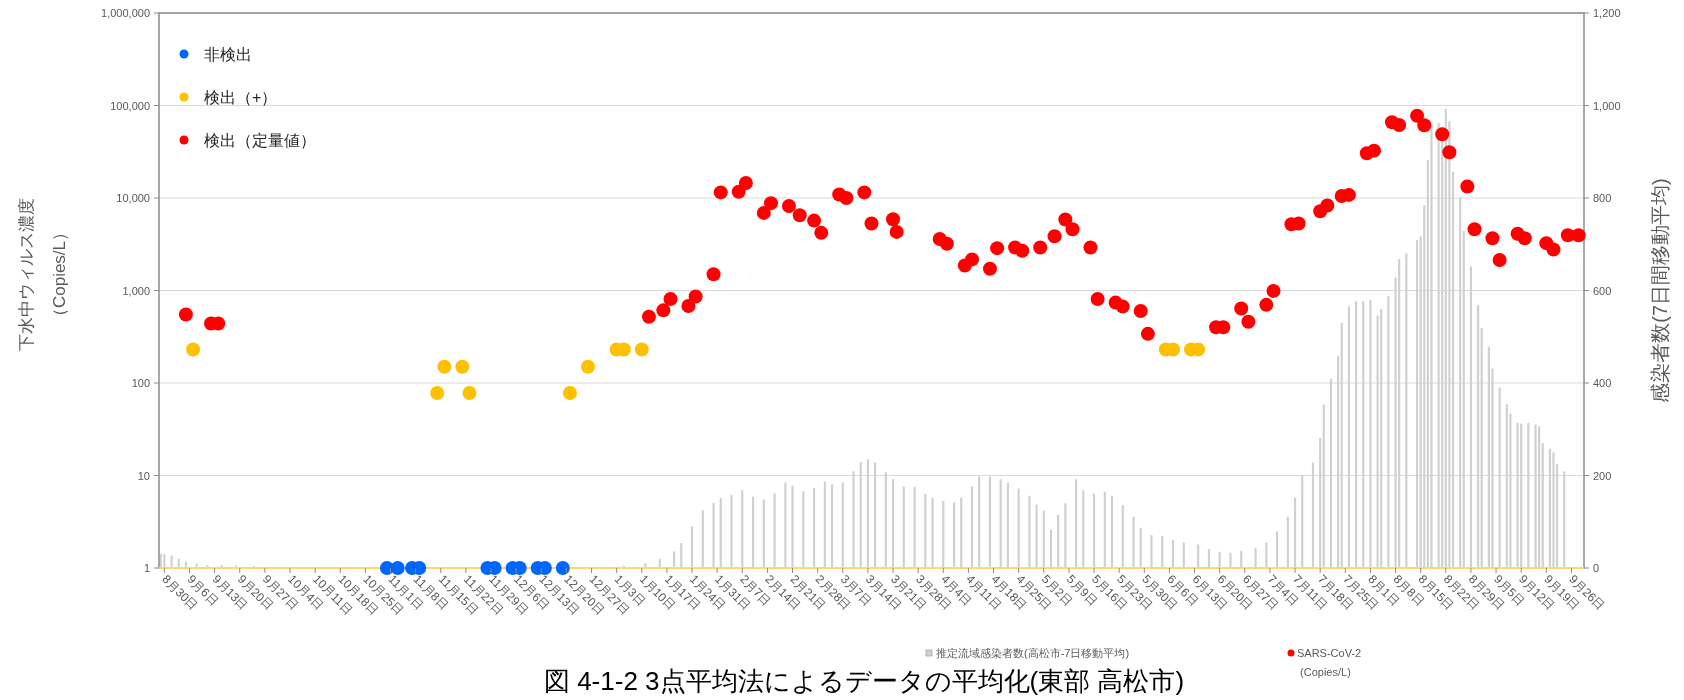 This screenshot has height=700, width=1684. What do you see at coordinates (140, 383) in the screenshot?
I see `y-tick-label: 100` at bounding box center [140, 383].